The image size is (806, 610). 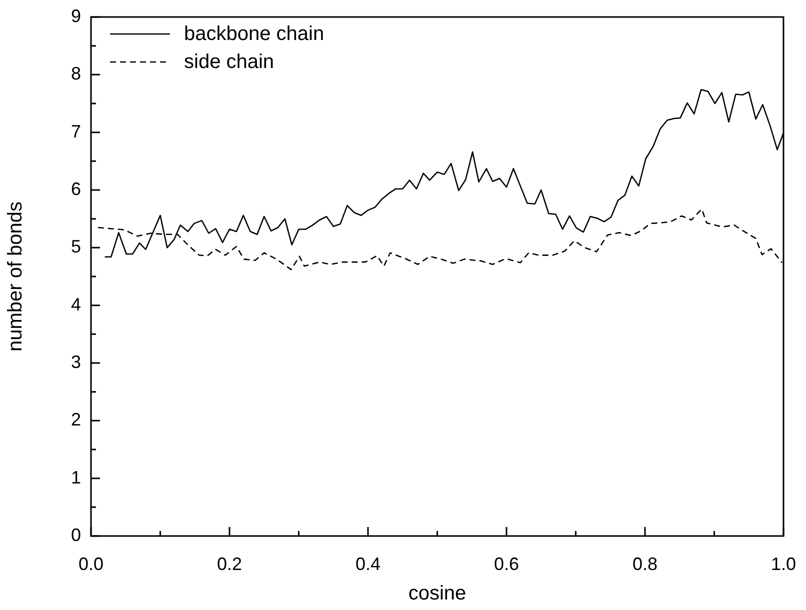 What do you see at coordinates (91, 564) in the screenshot?
I see `x-tick-label: 0.0` at bounding box center [91, 564].